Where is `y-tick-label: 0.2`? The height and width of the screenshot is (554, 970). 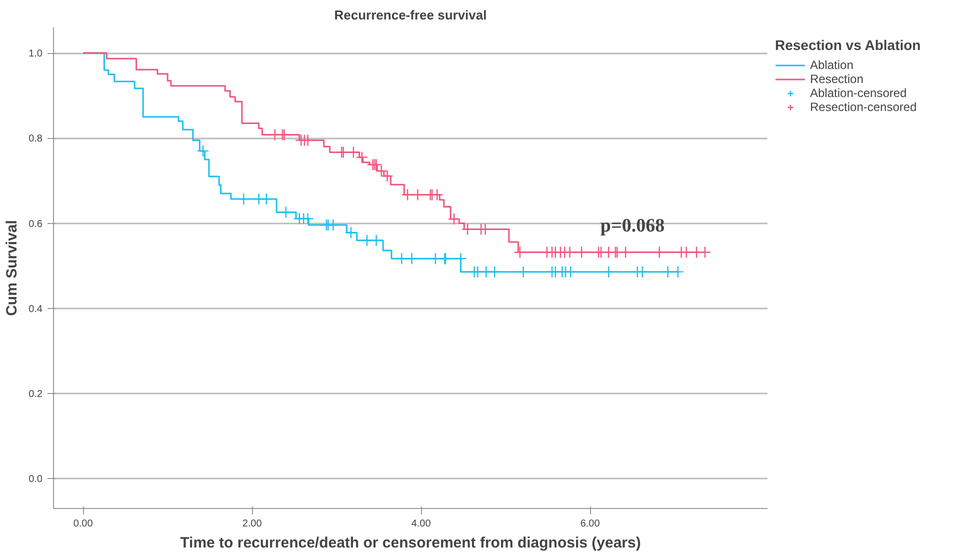
y-tick-label: 0.2 is located at coordinates (35, 394).